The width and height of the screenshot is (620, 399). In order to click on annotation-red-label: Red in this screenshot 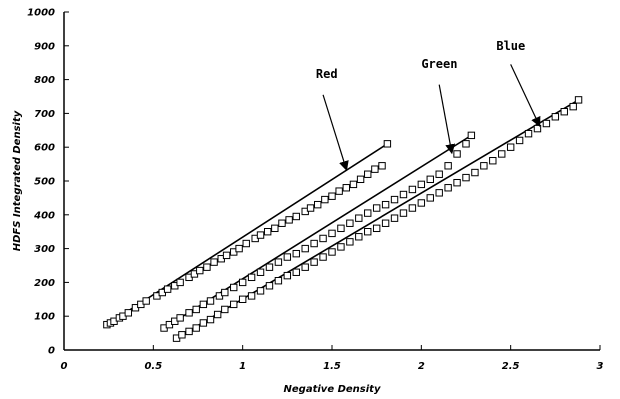, I will do `click(327, 74)`.